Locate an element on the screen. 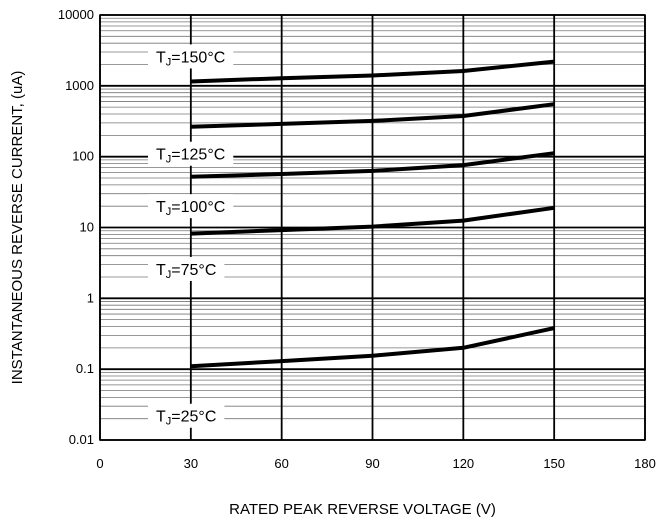  series-label-3: TJ=75°C is located at coordinates (186, 268).